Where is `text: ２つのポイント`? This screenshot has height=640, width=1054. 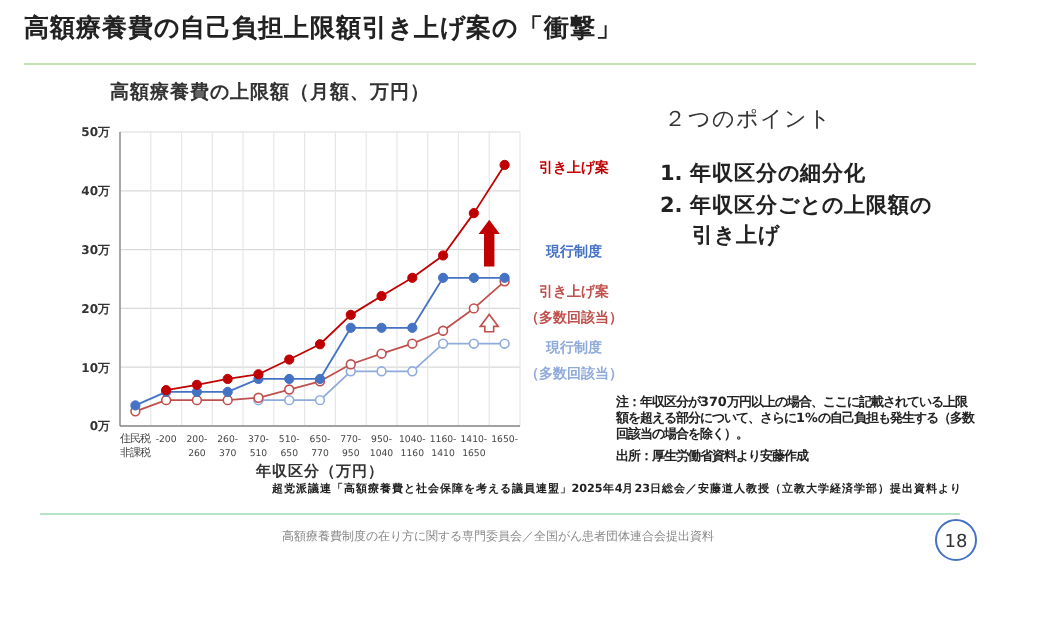 text: ２つのポイント is located at coordinates (748, 119).